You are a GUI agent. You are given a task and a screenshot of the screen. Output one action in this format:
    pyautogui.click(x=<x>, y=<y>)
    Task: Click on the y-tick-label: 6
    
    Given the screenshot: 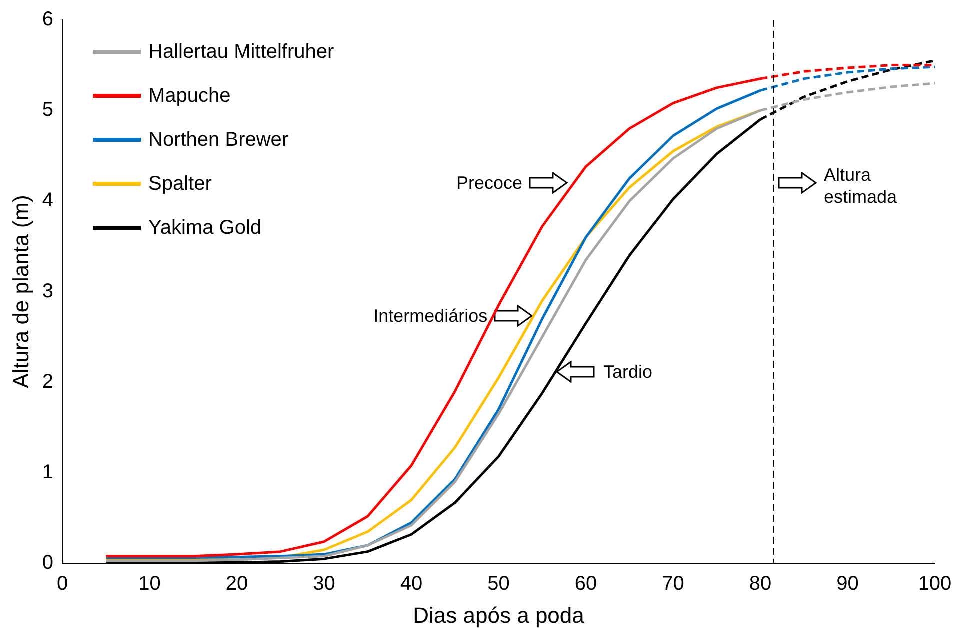 What is the action you would take?
    pyautogui.click(x=48, y=19)
    